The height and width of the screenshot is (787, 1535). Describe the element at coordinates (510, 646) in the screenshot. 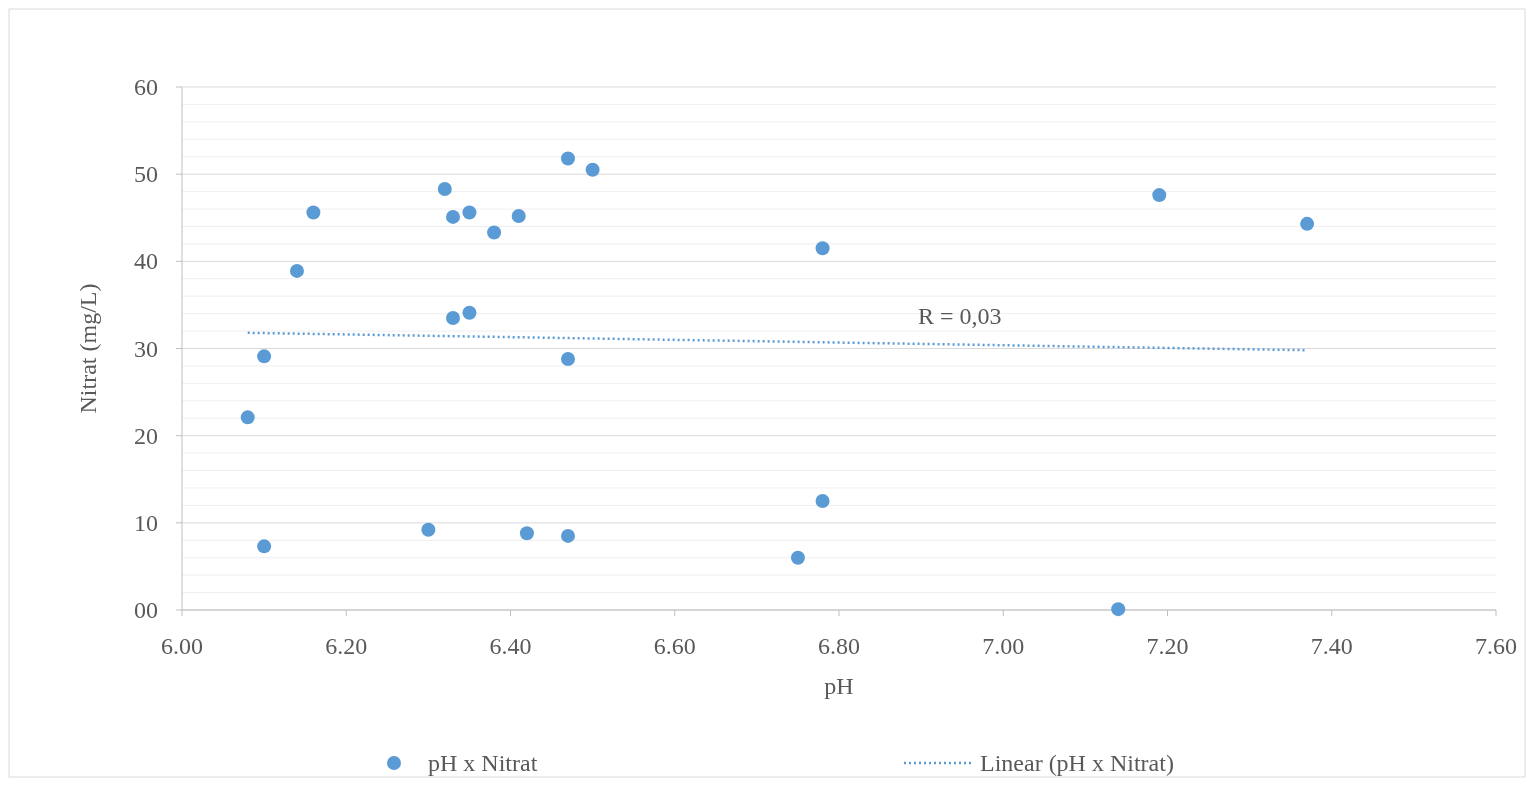

I see `x-tick-label: 6.40` at that location.